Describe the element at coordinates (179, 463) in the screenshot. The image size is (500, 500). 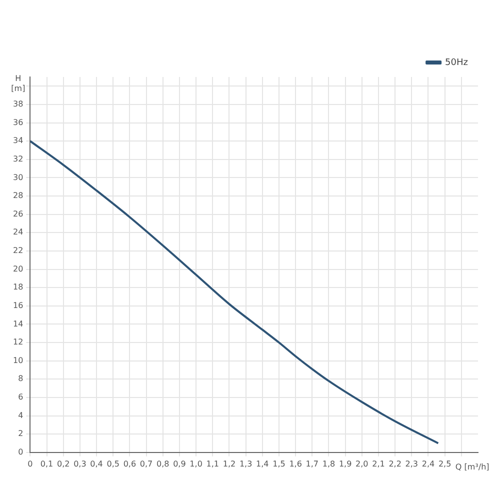
I see `x-tick-label: 0,9` at that location.